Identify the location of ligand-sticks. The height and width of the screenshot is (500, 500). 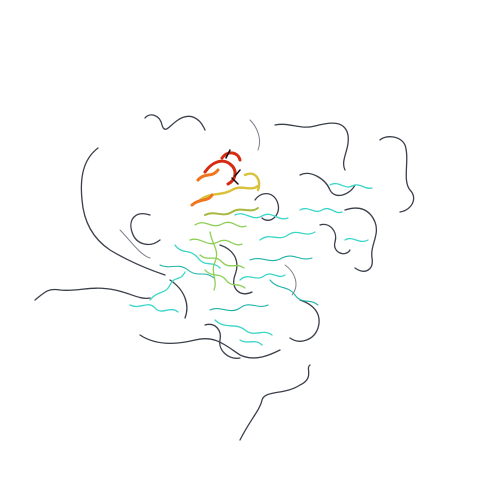
(233, 167).